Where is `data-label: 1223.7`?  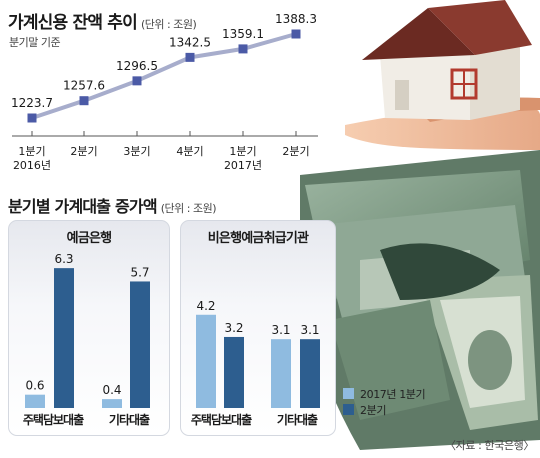 data-label: 1223.7 is located at coordinates (32, 103).